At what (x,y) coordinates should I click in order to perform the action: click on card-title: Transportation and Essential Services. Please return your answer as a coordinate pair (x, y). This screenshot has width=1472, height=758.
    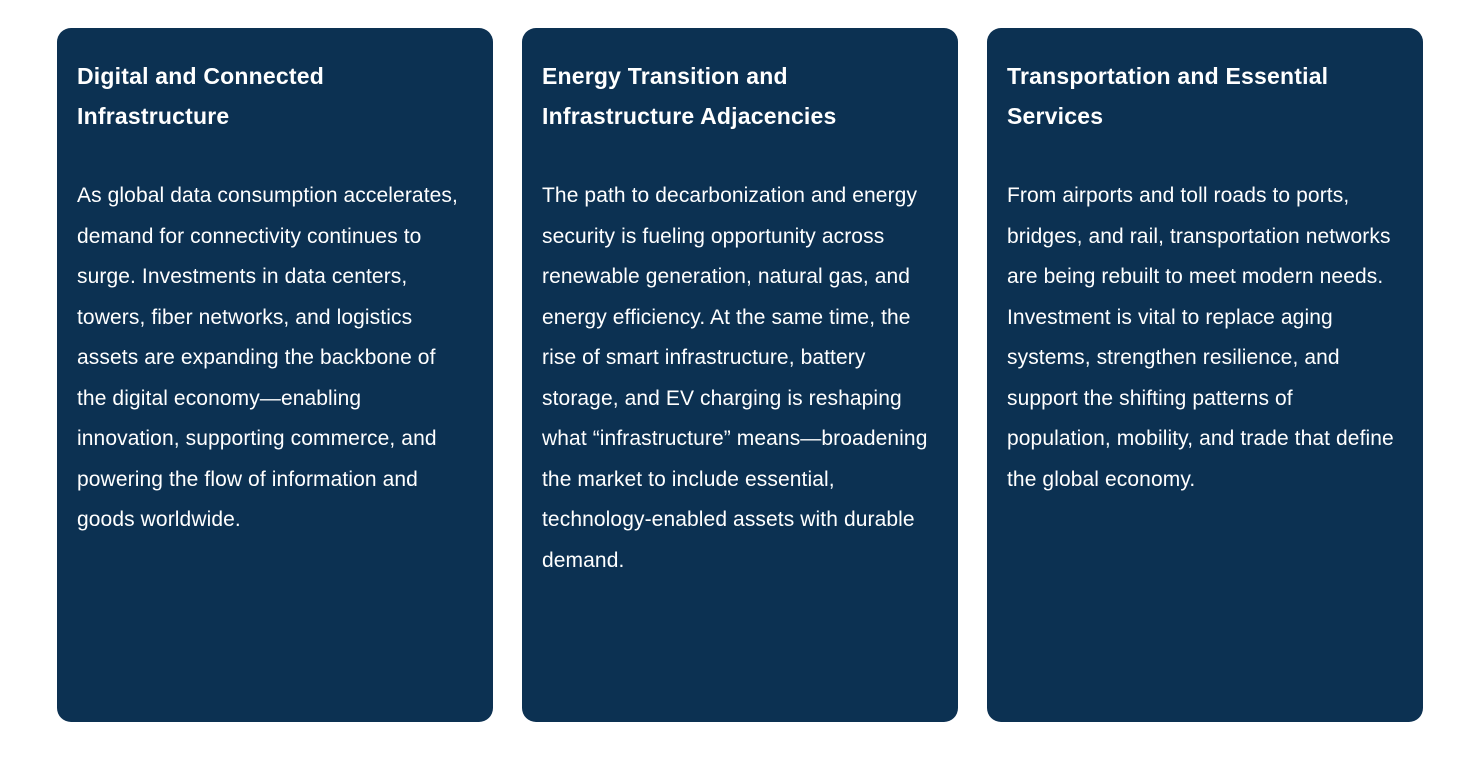
    Looking at the image, I should click on (1168, 96).